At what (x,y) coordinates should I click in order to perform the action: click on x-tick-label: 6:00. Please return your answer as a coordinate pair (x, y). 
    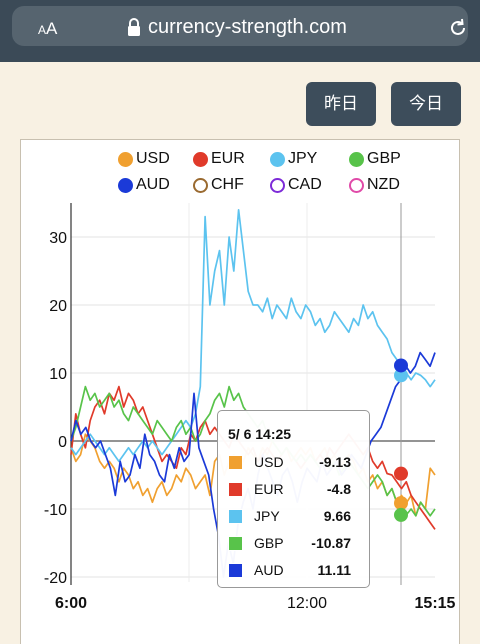
    Looking at the image, I should click on (71, 603).